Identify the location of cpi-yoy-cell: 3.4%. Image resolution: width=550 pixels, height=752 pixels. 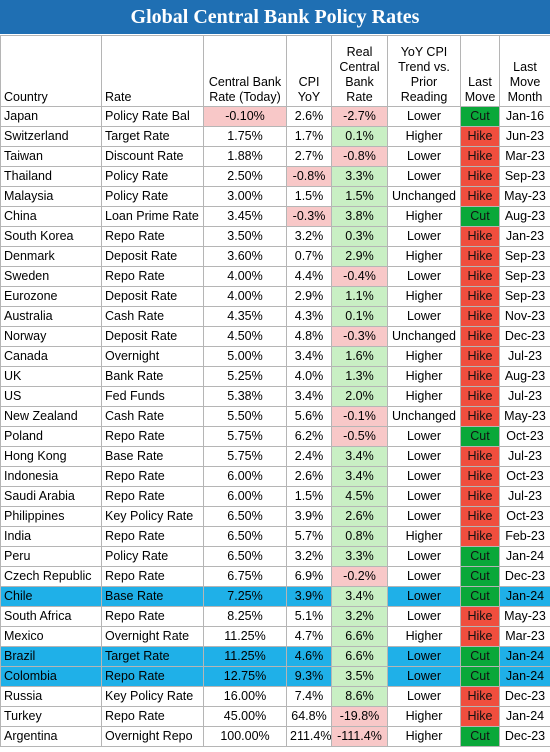
(309, 356).